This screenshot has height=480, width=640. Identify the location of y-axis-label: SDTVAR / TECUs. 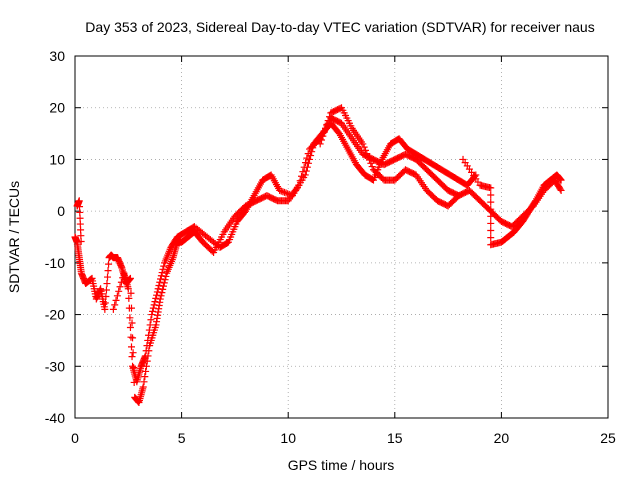
(14, 237).